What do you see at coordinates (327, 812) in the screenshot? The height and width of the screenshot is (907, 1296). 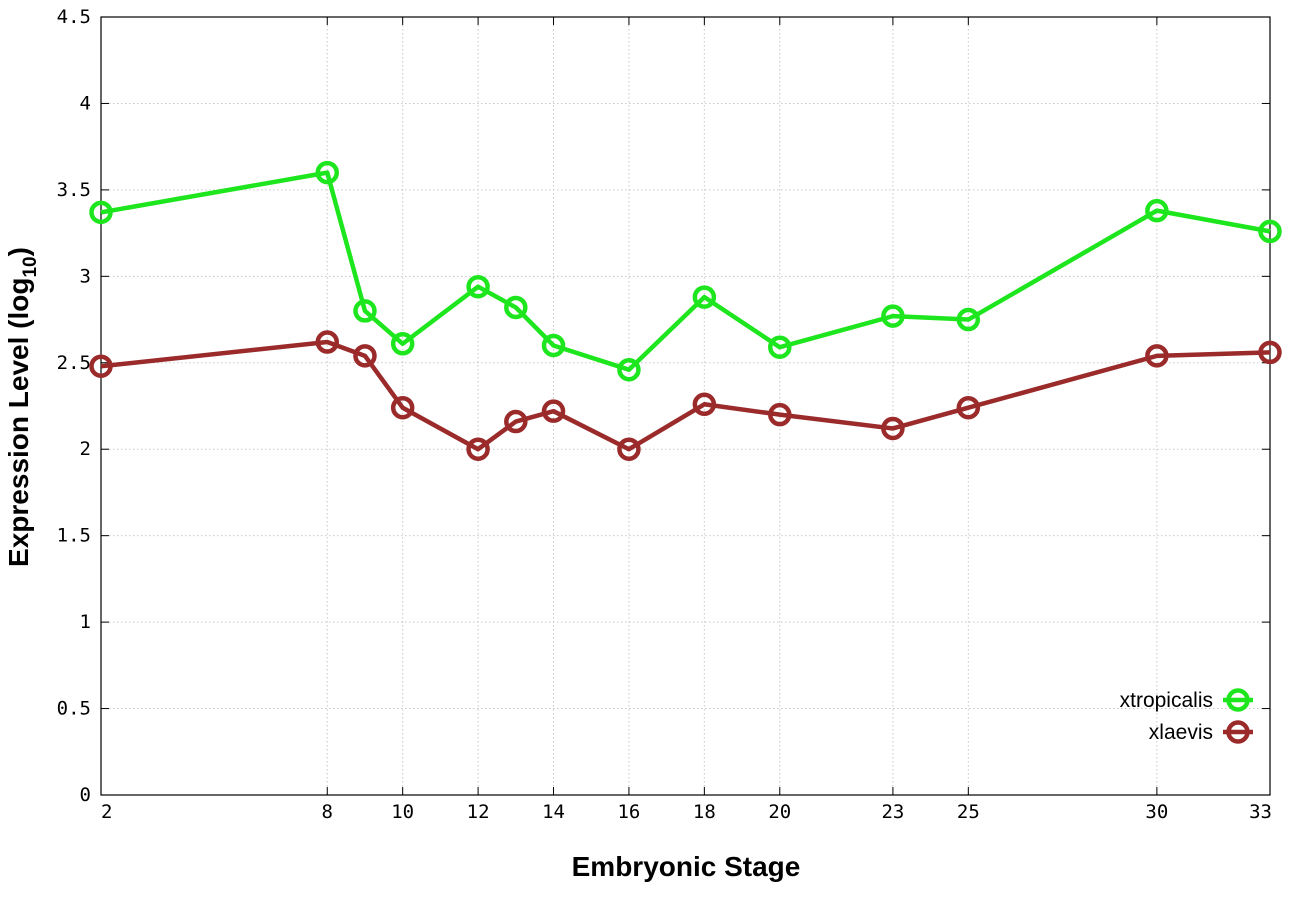 I see `x-tick-label: 8` at bounding box center [327, 812].